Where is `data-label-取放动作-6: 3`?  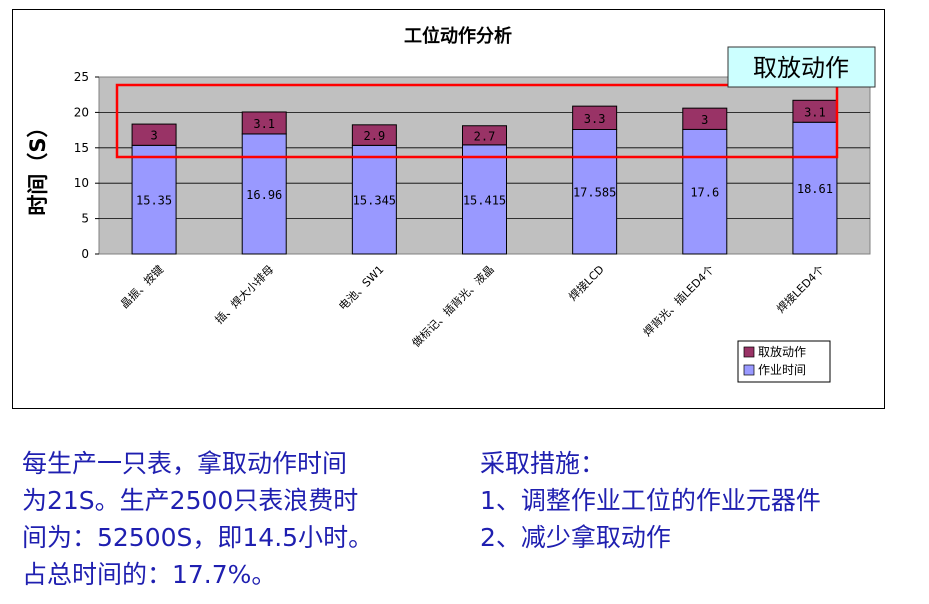
data-label-取放动作-6: 3 is located at coordinates (704, 120).